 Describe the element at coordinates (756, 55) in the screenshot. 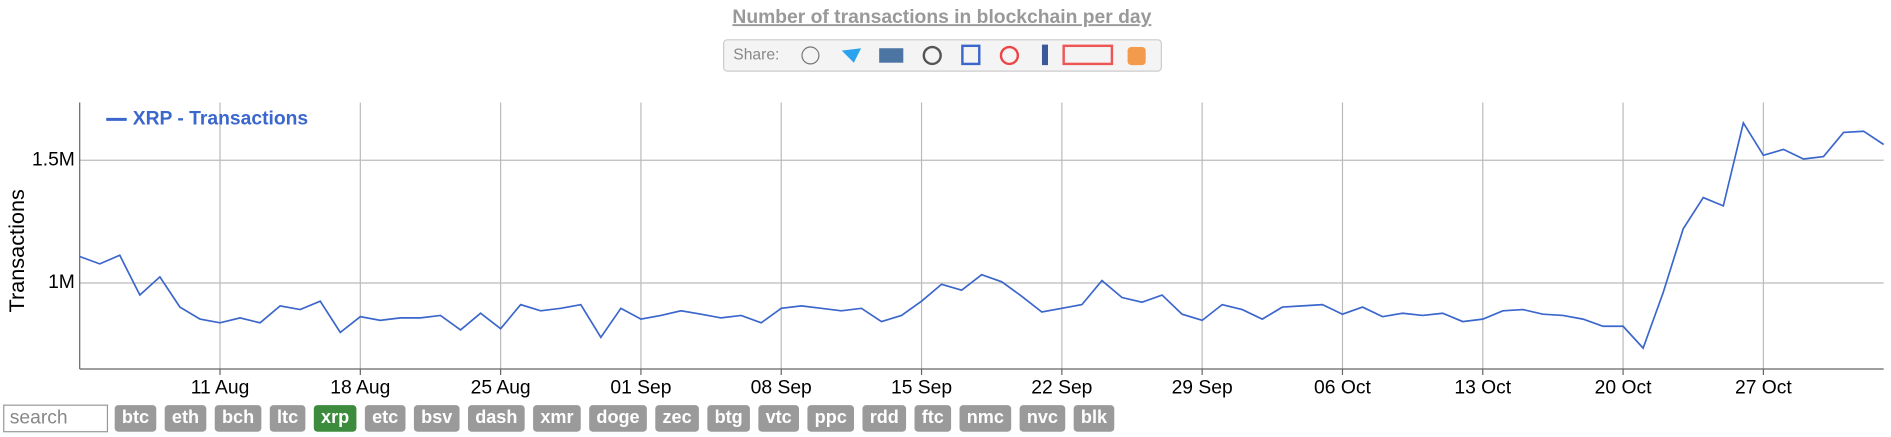

I see `share-label: Share:` at that location.